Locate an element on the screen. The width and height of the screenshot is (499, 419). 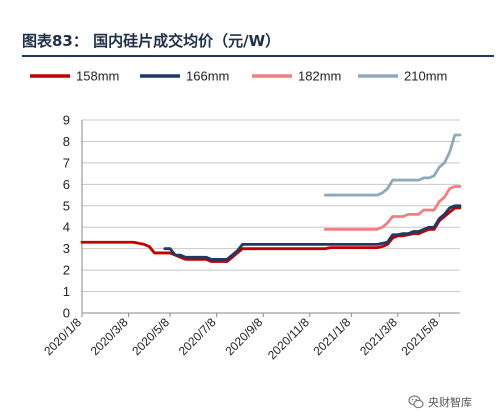
x-tick-label: 2020/9/8 is located at coordinates (243, 336).